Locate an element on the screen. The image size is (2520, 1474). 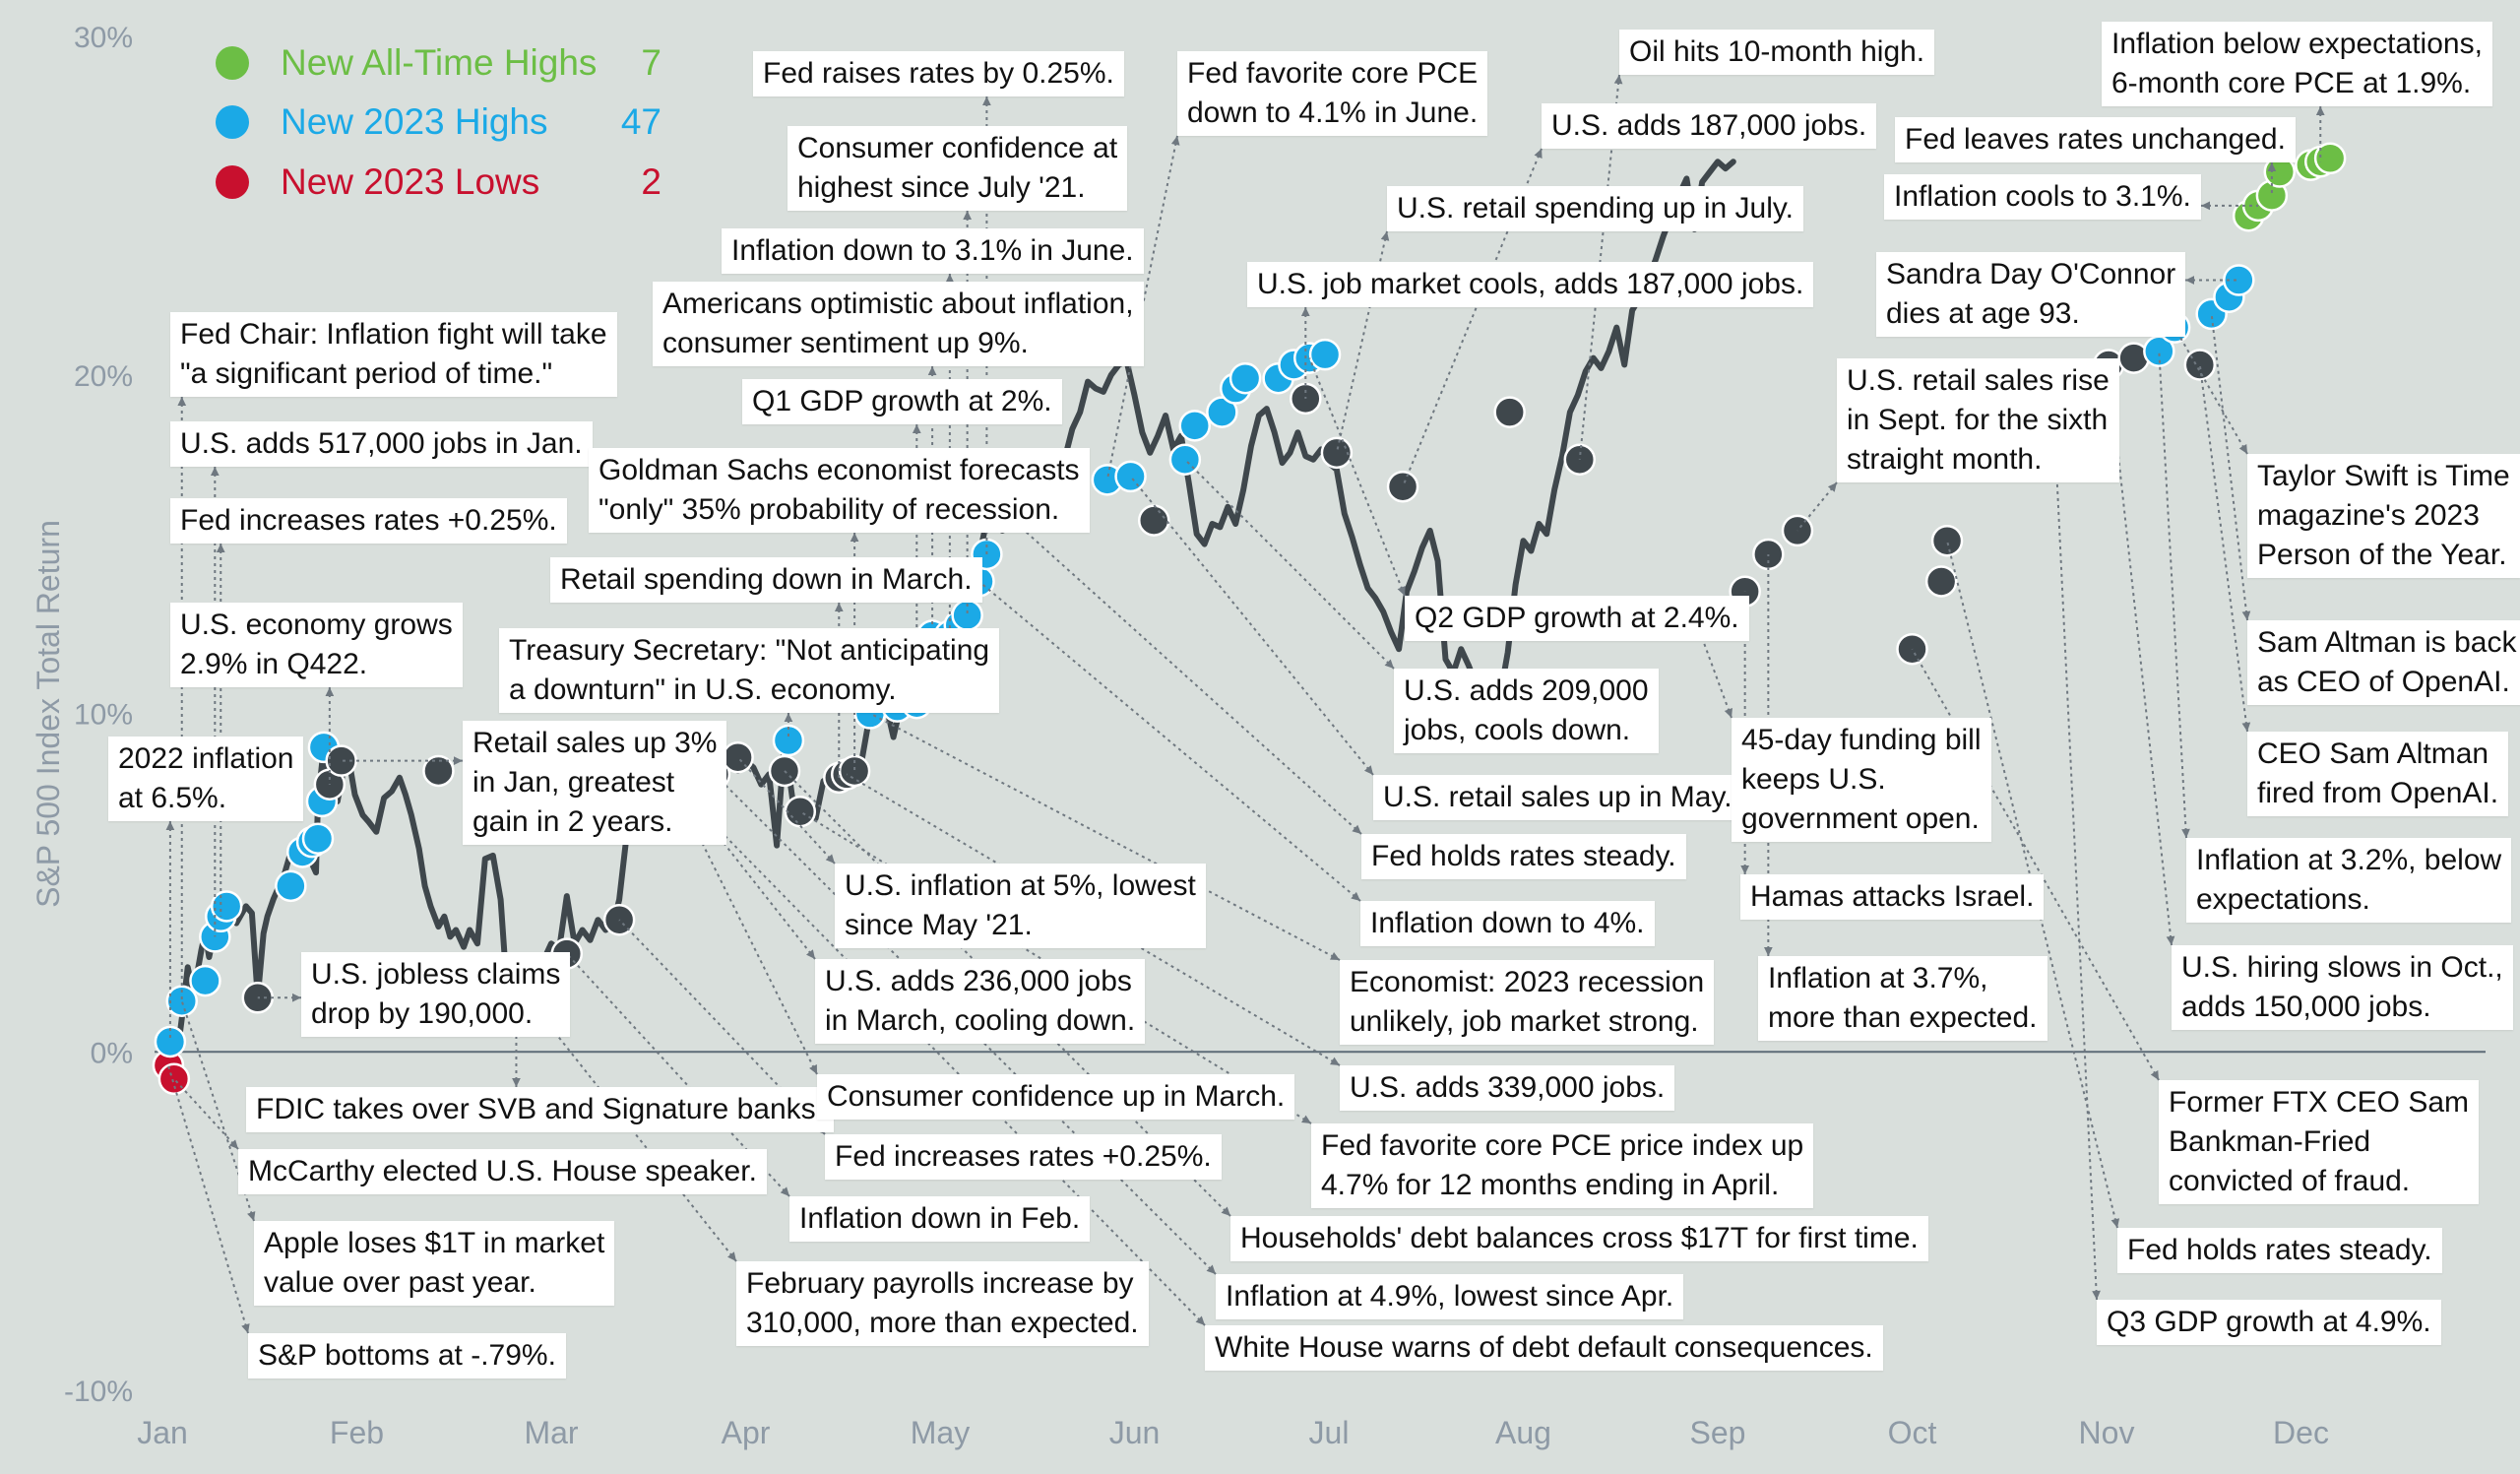
annotation-text: Inflation at 3.2%, below is located at coordinates (2349, 860).